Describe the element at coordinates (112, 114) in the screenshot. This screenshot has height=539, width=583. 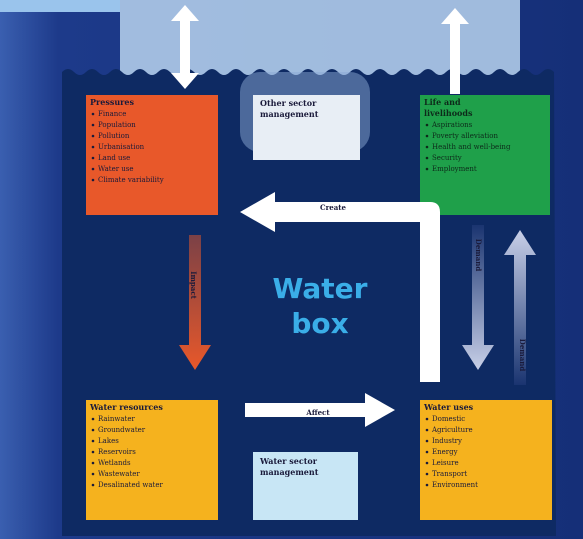
I see `box-item: Finance` at that location.